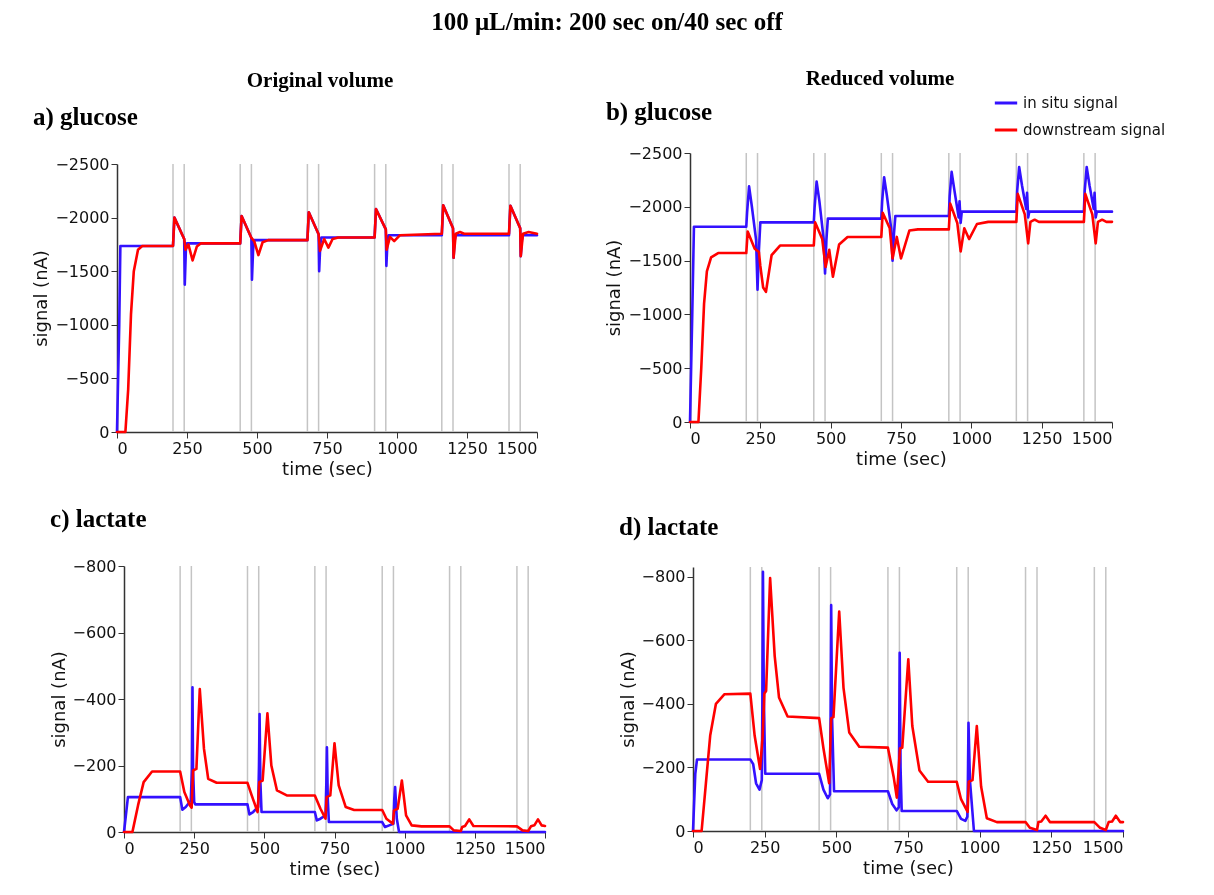 The width and height of the screenshot is (1214, 895). Describe the element at coordinates (669, 527) in the screenshot. I see `chart-title: d) lactate` at that location.